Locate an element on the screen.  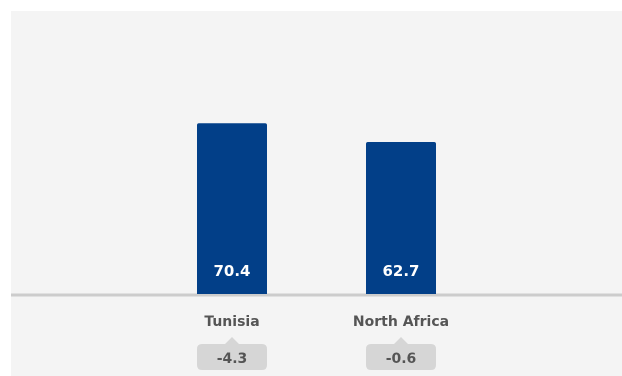
bar-north-africa is located at coordinates (401, 217).